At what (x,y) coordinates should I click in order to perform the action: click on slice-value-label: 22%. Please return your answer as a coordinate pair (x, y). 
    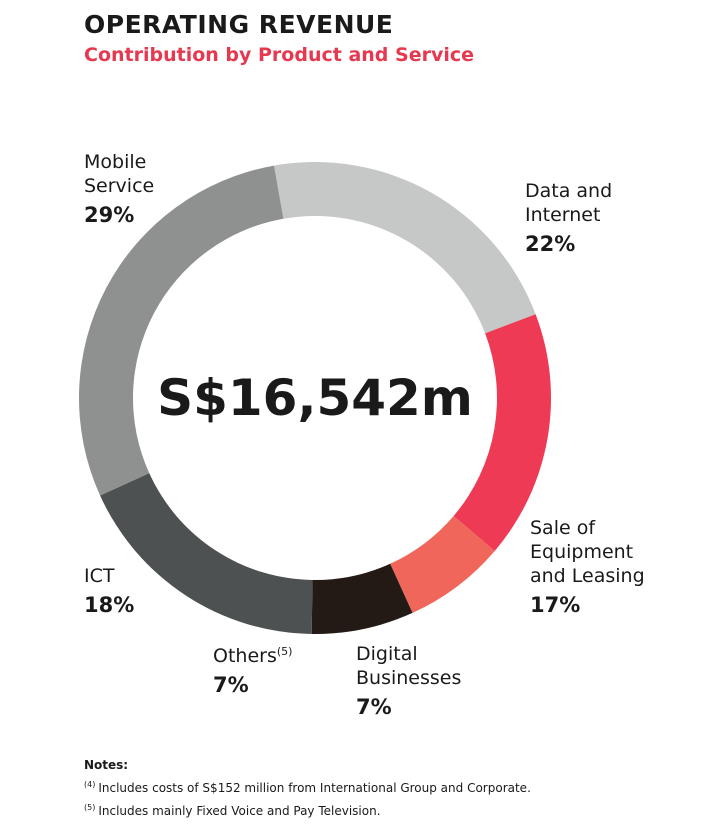
    Looking at the image, I should click on (550, 244).